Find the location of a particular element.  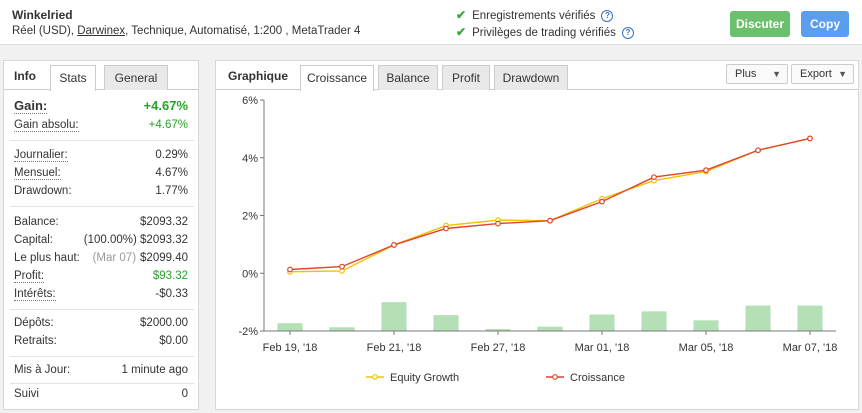

mis-a-jour-value: 1 minute ago is located at coordinates (155, 370).